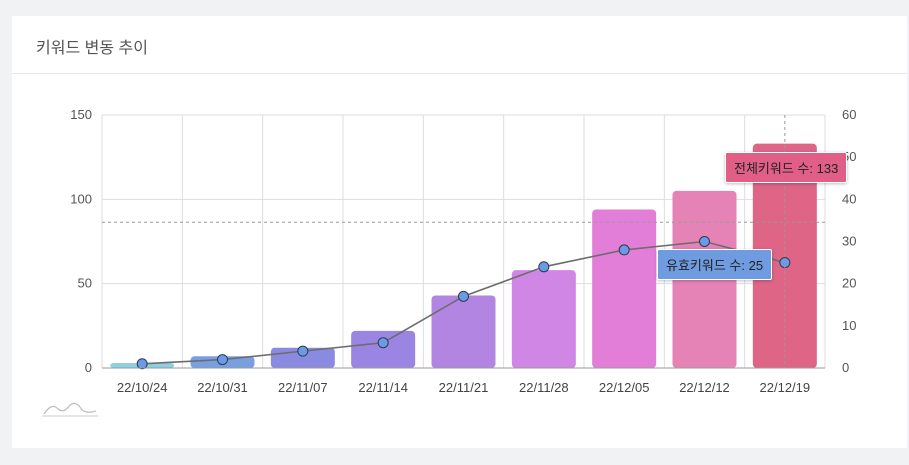  Describe the element at coordinates (81, 114) in the screenshot. I see `y-left-tick-label: 150` at that location.